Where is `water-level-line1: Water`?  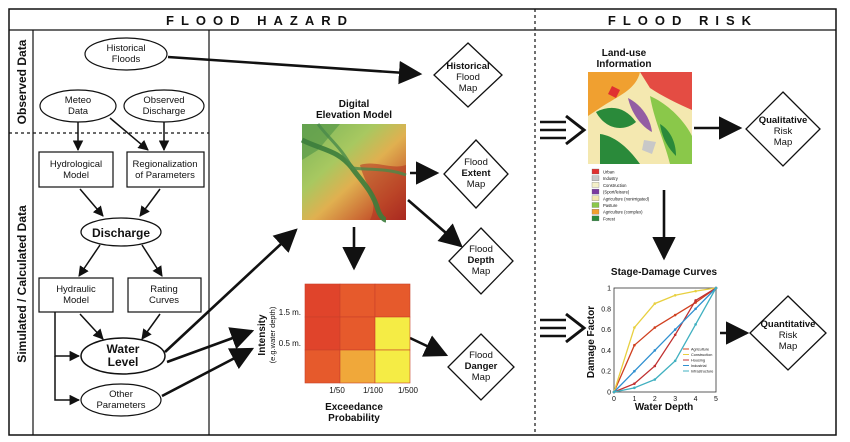
water-level-line1: Water is located at coordinates (123, 349).